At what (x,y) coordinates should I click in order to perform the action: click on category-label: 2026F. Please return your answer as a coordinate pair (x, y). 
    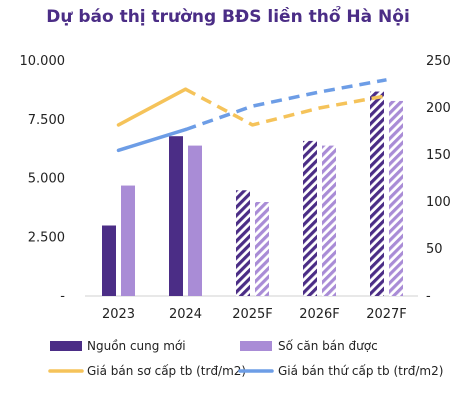
    Looking at the image, I should click on (319, 314).